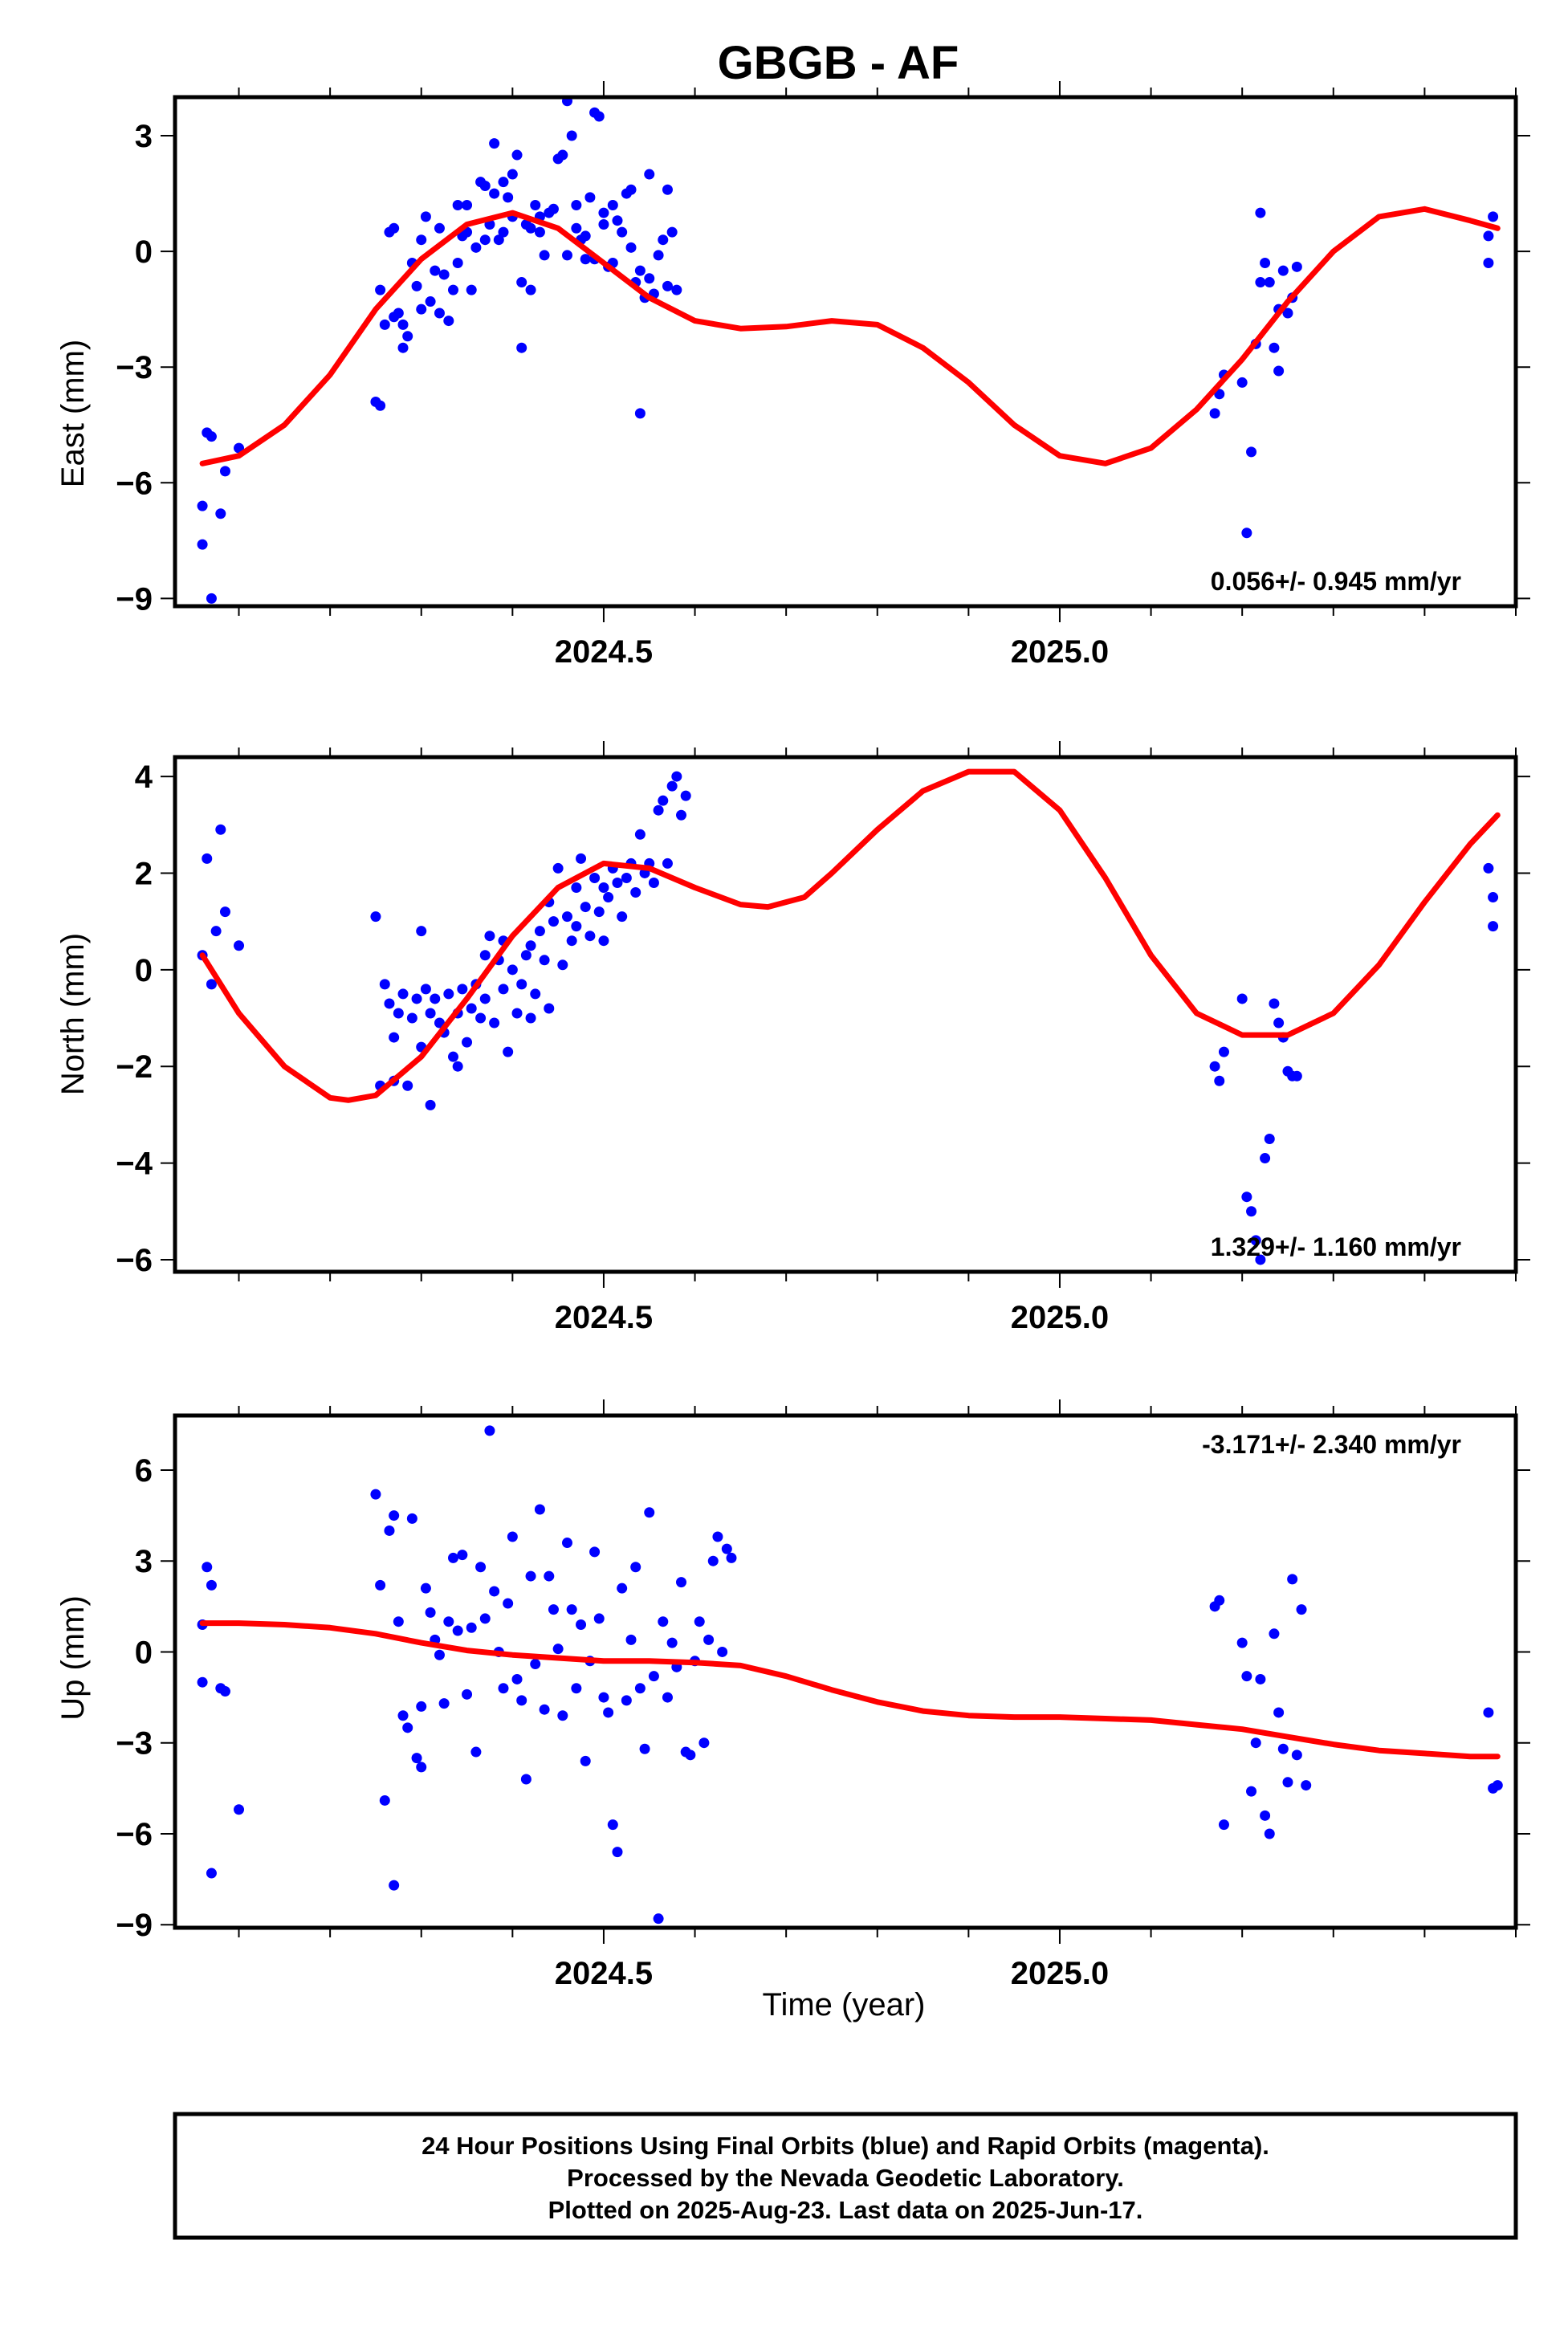 This screenshot has width=1568, height=2330. I want to click on up-y-tick-label: 0, so click(144, 1652).